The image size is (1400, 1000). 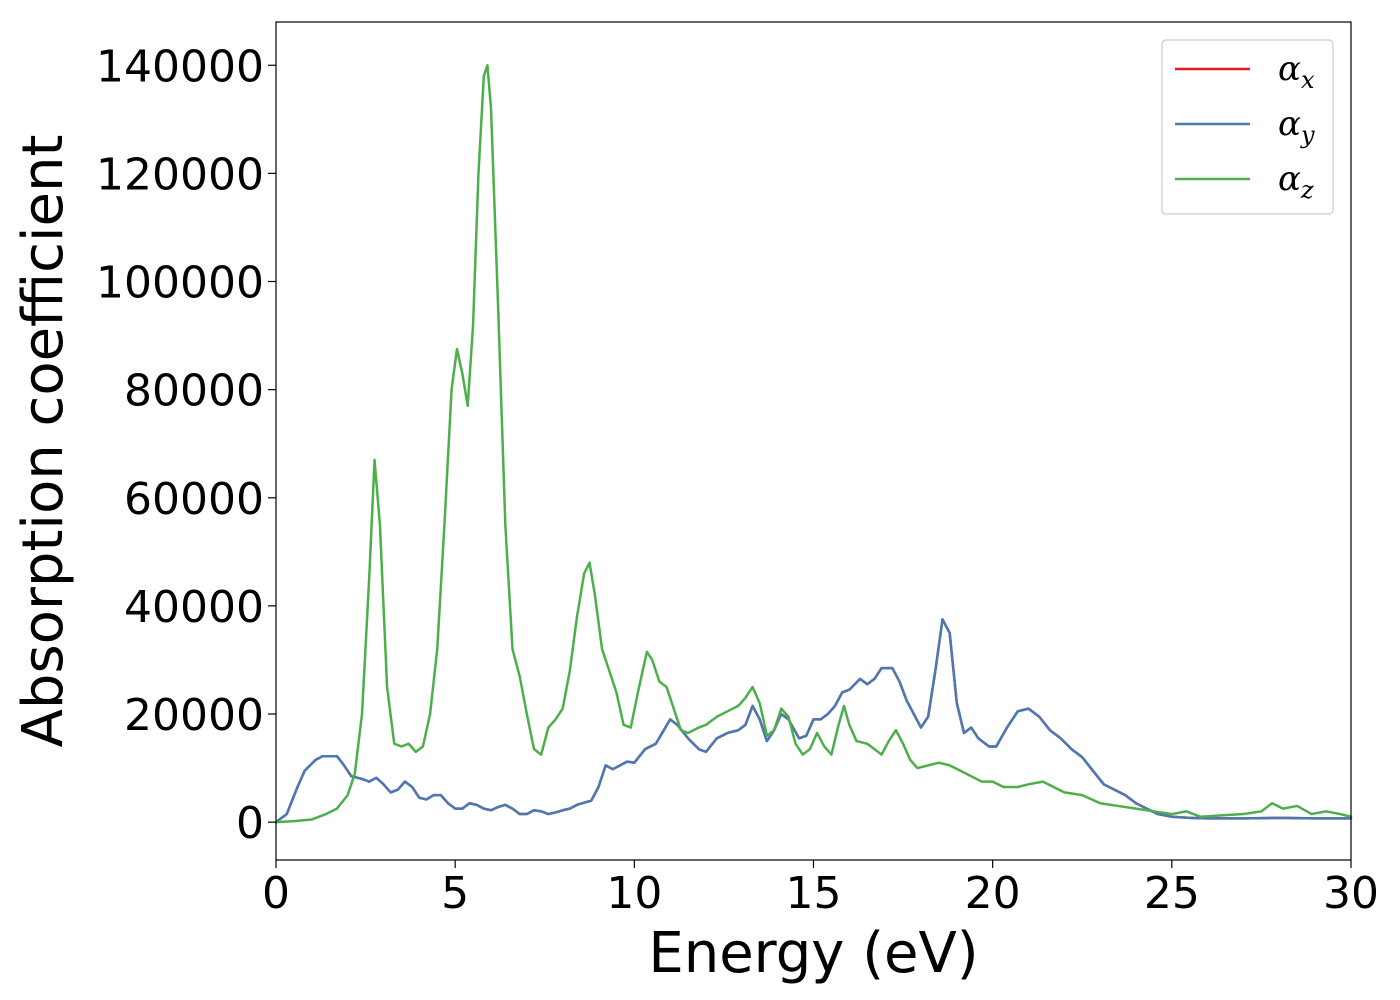 What do you see at coordinates (180, 174) in the screenshot?
I see `y-tick-label: 120000` at bounding box center [180, 174].